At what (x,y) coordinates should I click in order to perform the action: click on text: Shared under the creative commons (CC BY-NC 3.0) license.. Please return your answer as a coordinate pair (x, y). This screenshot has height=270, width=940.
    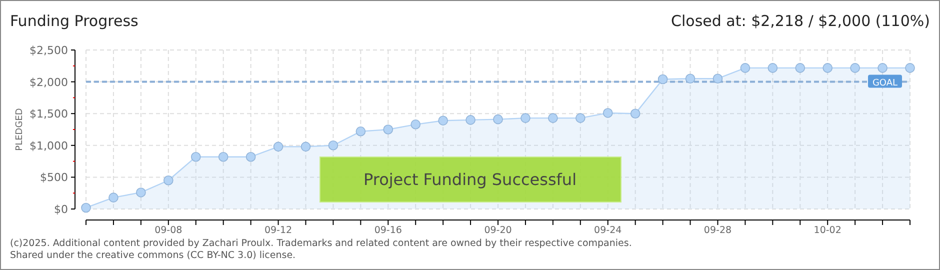
    Looking at the image, I should click on (153, 255).